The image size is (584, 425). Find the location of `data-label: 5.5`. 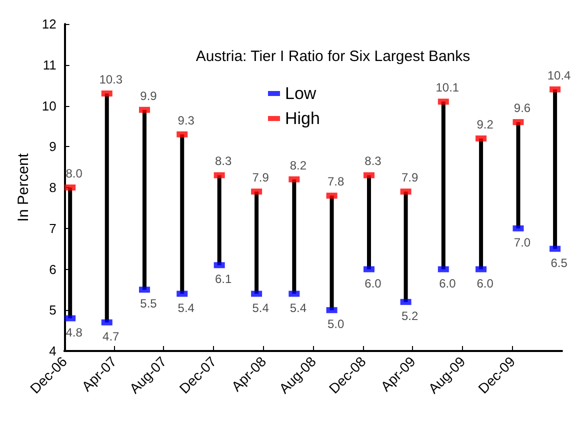

data-label: 5.5 is located at coordinates (149, 303).